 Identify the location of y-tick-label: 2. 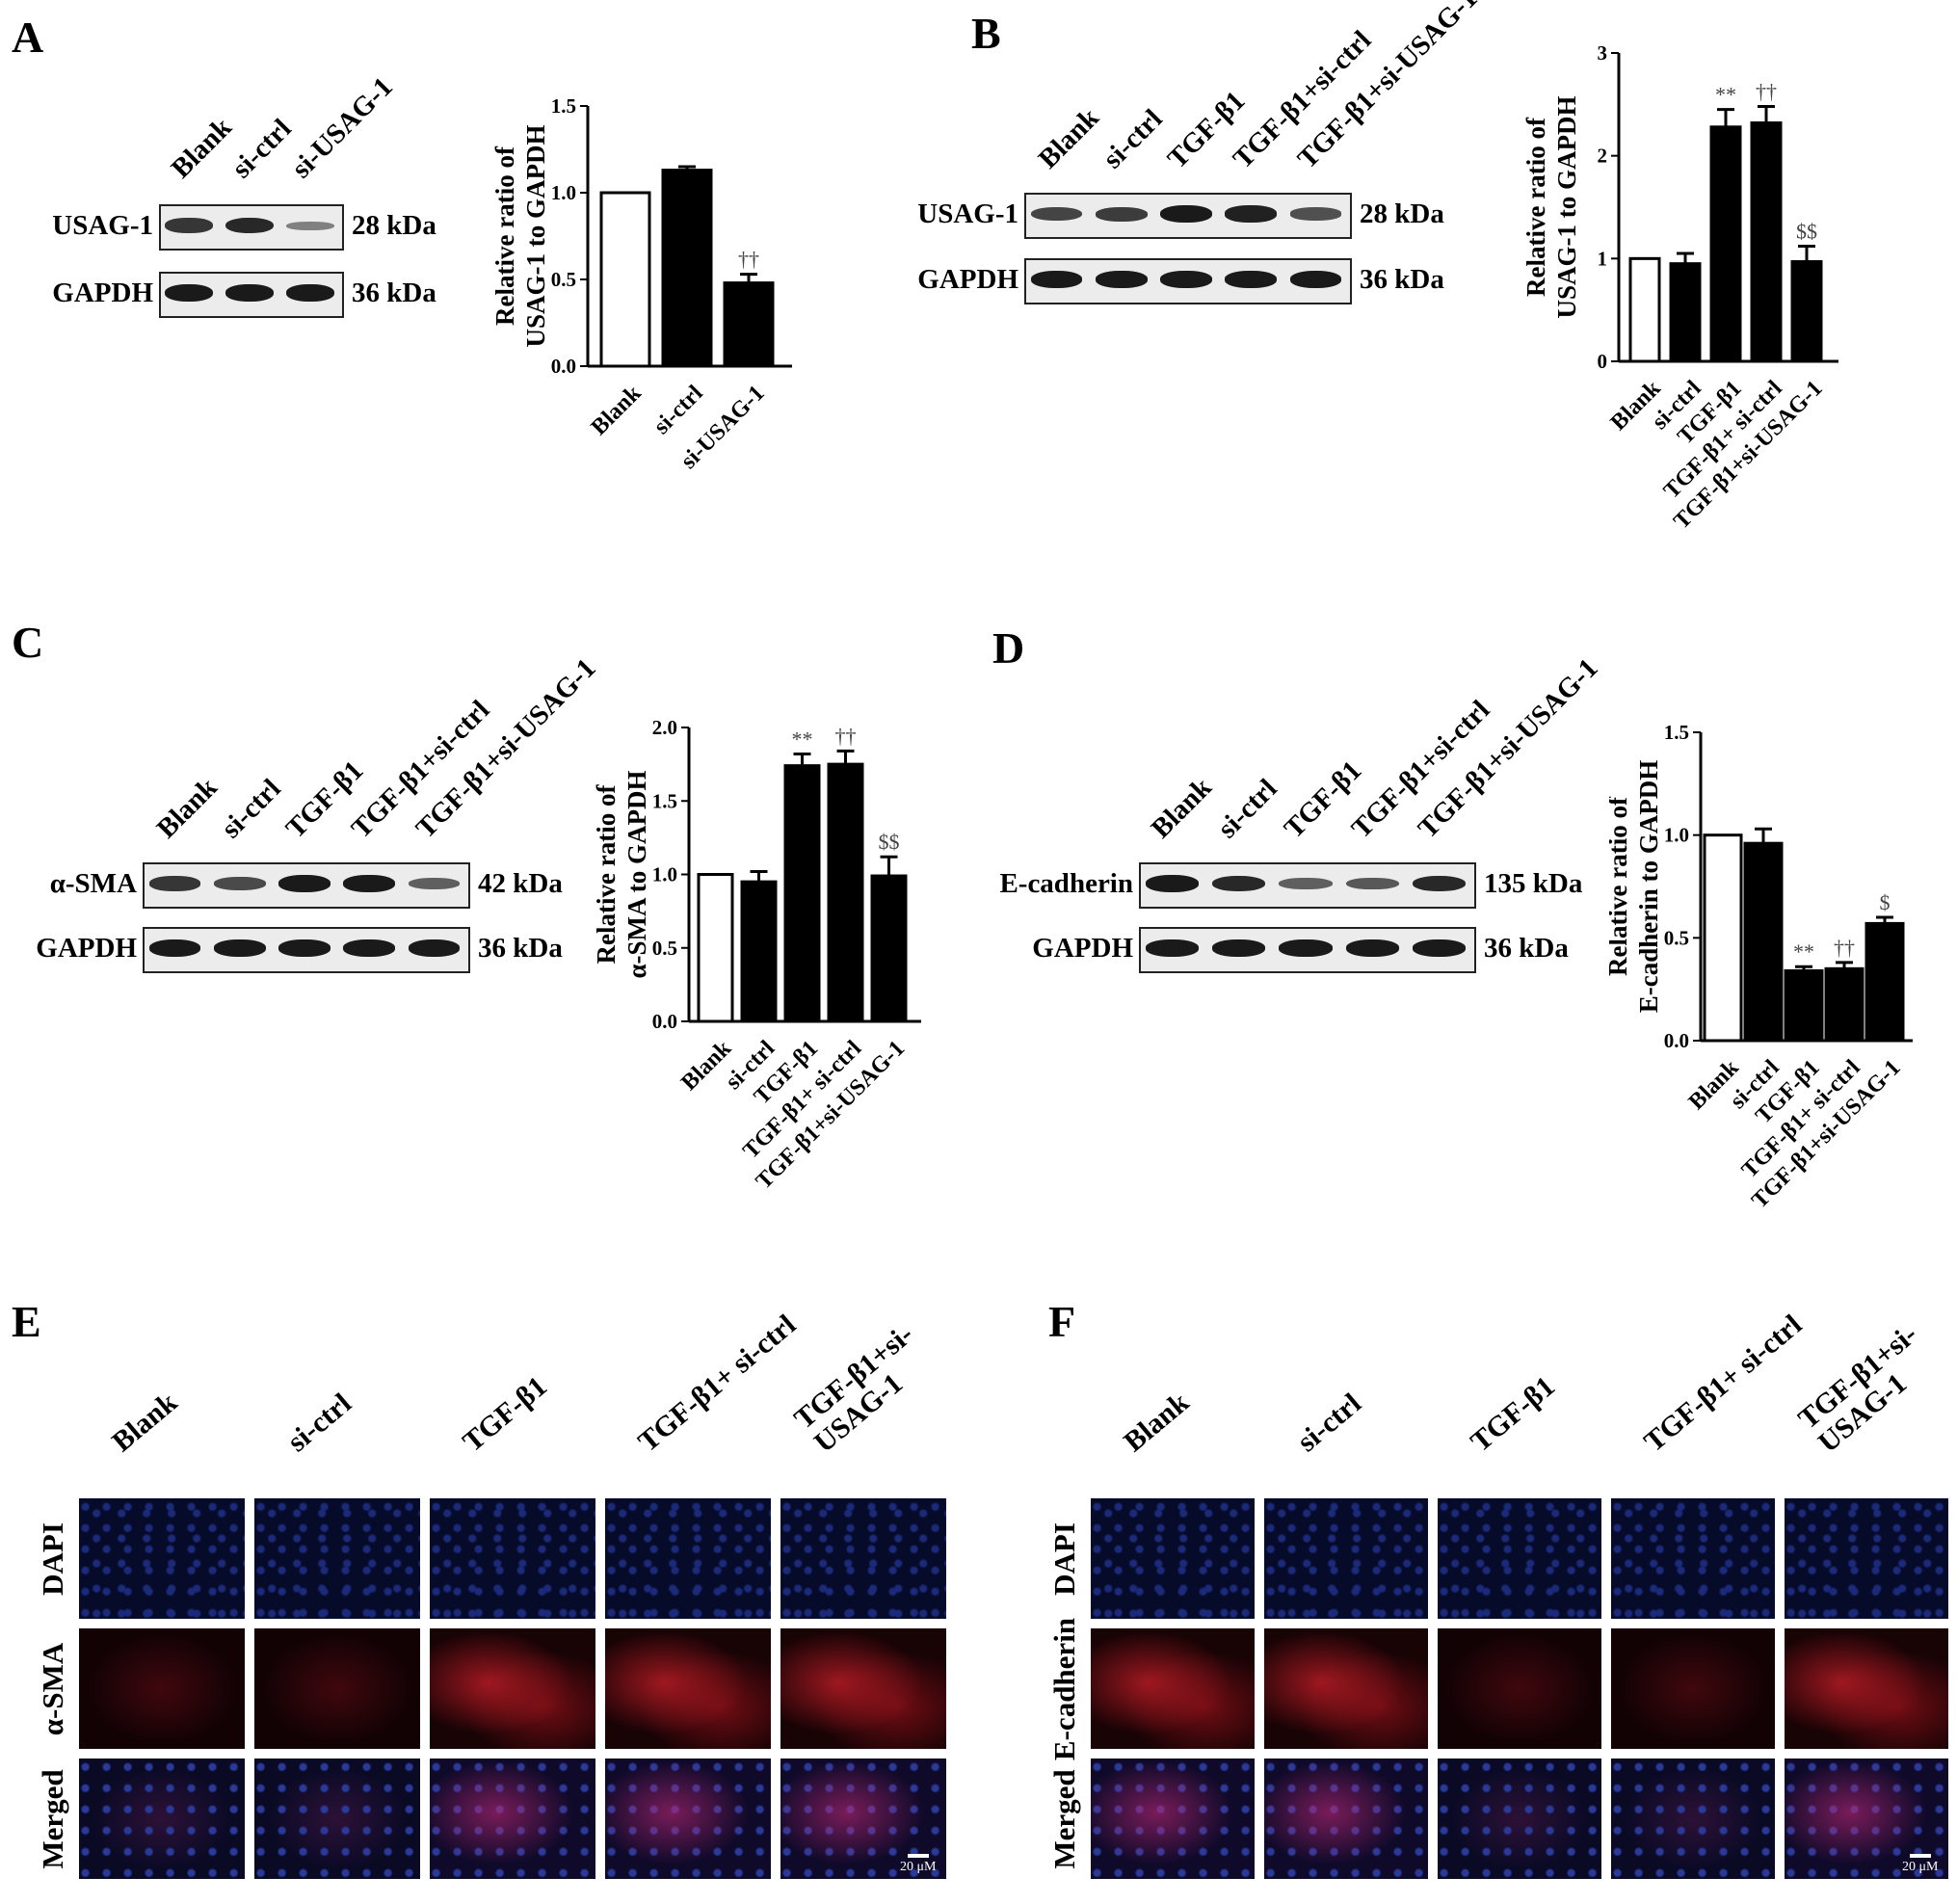
(1603, 156).